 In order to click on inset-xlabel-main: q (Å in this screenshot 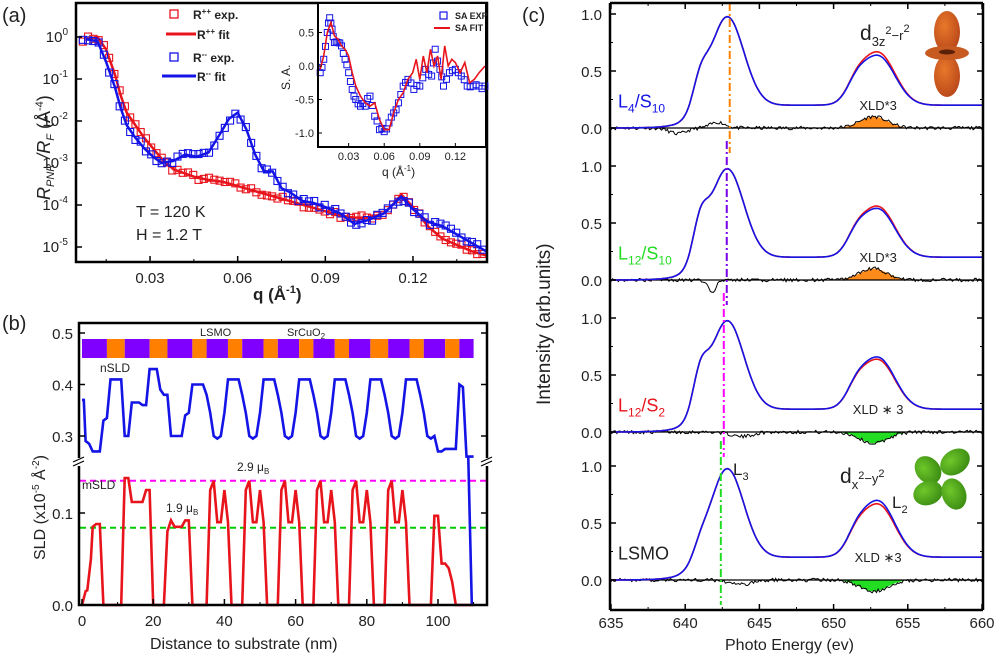, I will do `click(393, 171)`.